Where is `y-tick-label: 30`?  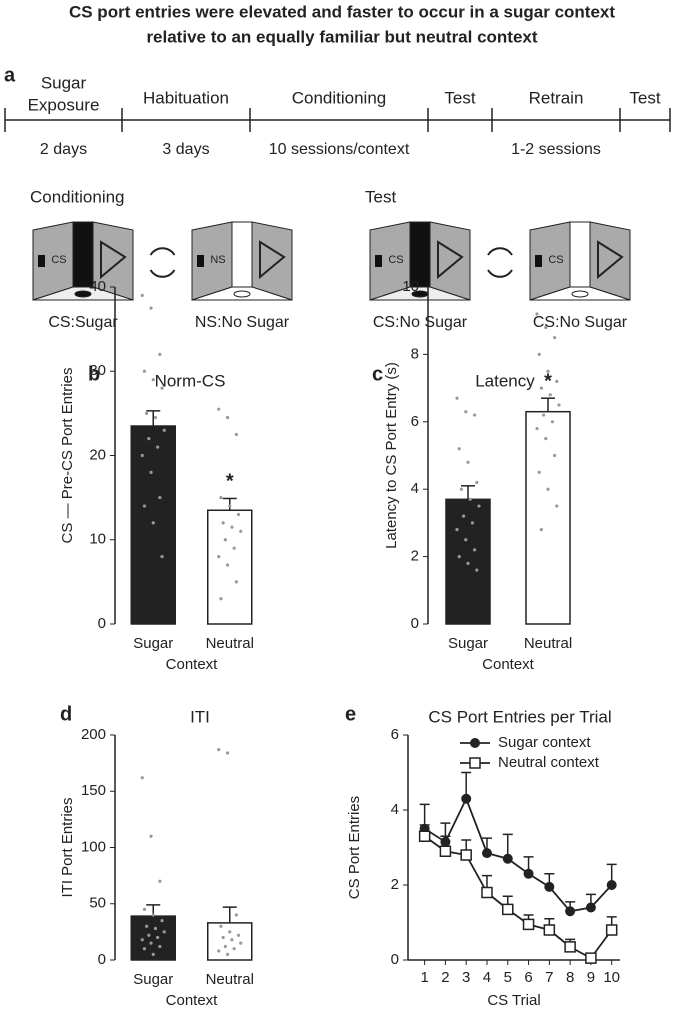
y-tick-label: 30 is located at coordinates (97, 370).